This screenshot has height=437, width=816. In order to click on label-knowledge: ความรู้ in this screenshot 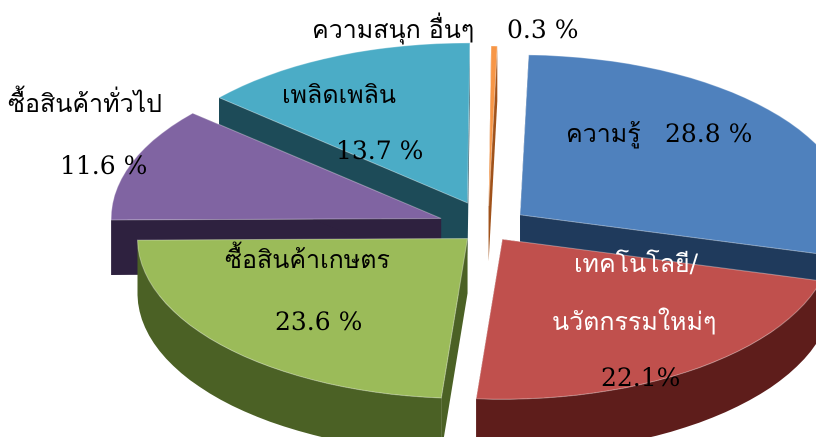, I will do `click(603, 134)`.